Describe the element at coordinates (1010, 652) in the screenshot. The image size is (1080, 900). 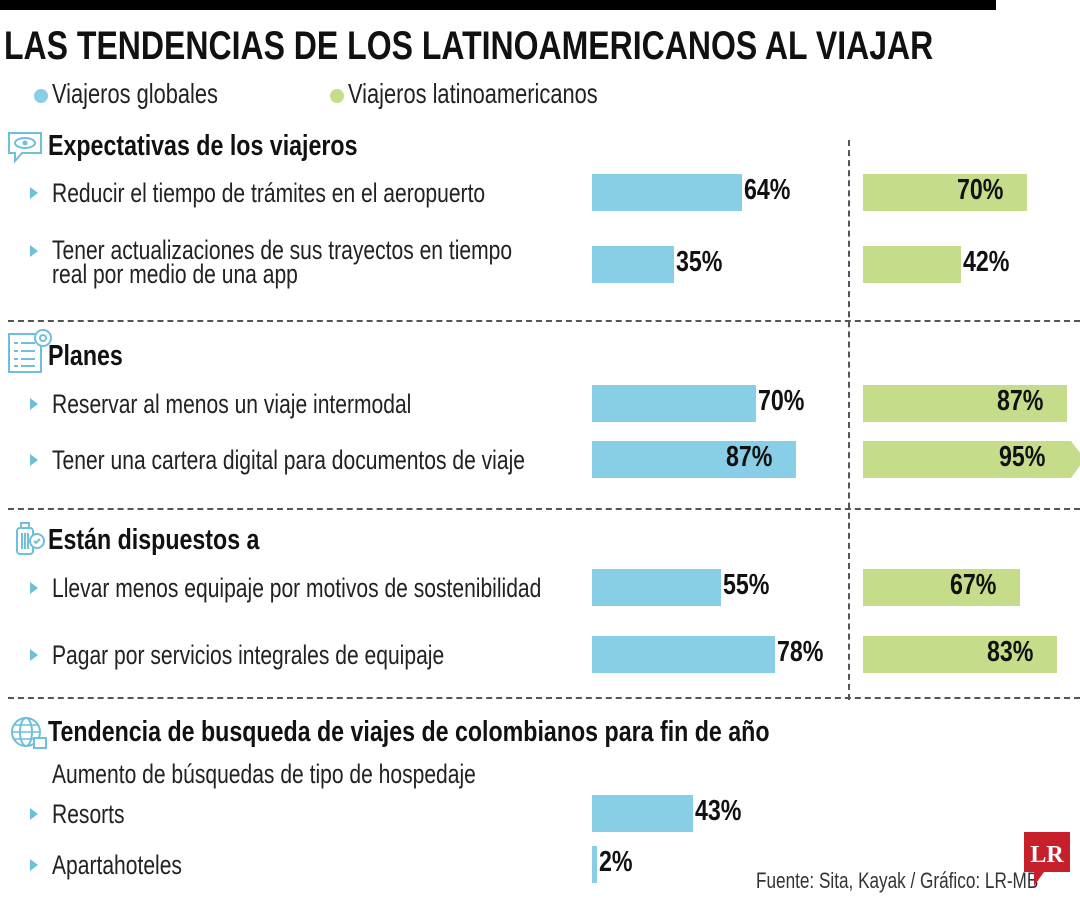
I see `value-label: 83%` at that location.